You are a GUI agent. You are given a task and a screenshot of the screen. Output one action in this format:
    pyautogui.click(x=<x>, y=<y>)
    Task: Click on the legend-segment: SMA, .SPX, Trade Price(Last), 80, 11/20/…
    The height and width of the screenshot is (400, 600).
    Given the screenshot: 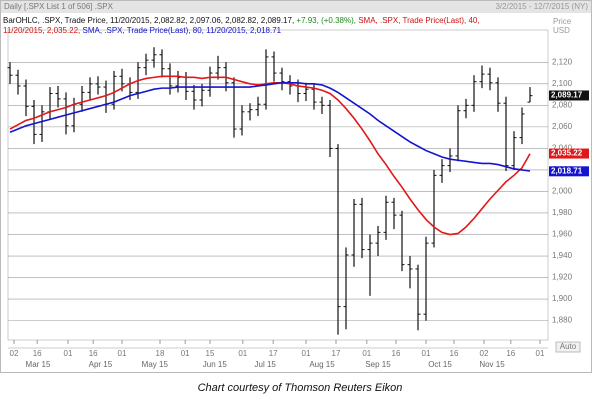 What is the action you would take?
    pyautogui.click(x=181, y=30)
    